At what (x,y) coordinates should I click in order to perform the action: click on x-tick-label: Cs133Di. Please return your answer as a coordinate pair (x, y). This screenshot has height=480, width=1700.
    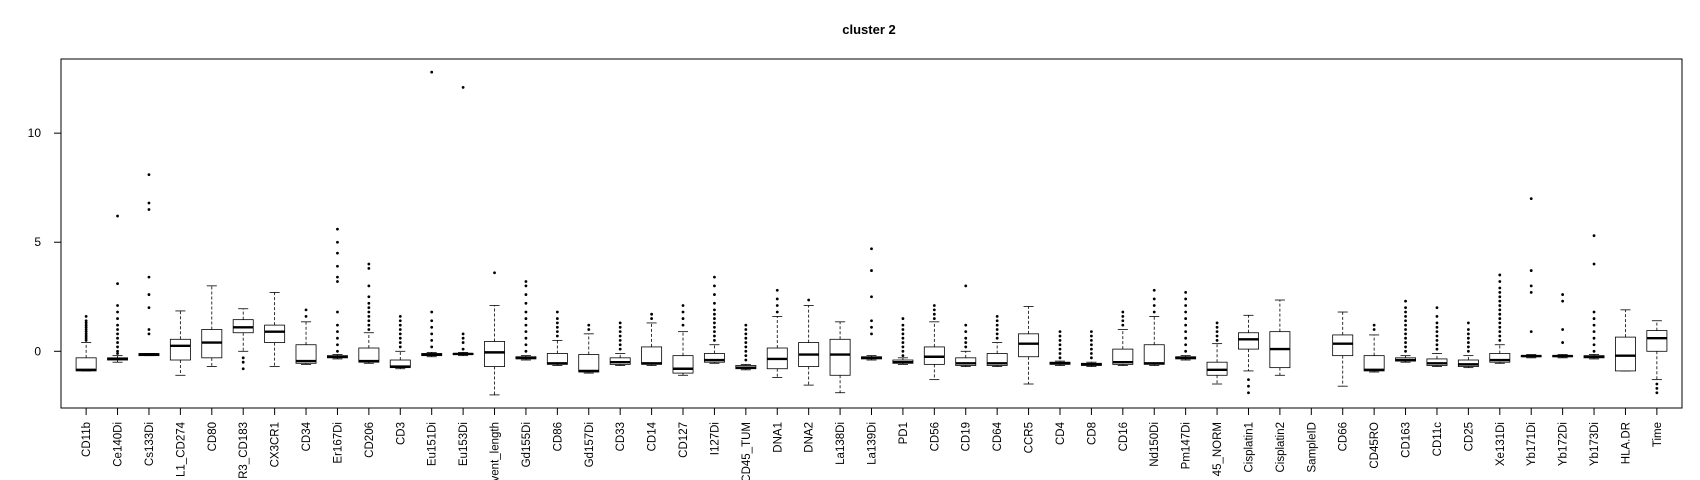
    Looking at the image, I should click on (150, 444).